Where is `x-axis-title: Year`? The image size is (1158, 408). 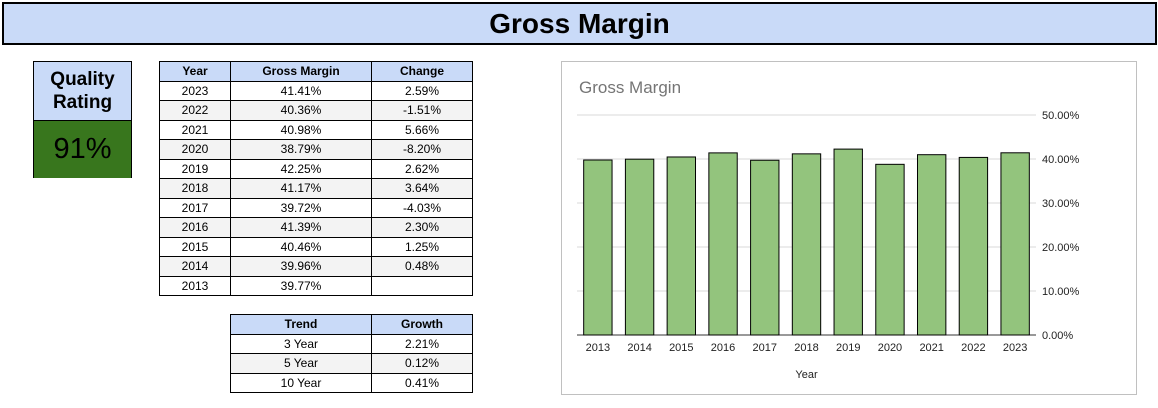
x-axis-title: Year is located at coordinates (806, 375).